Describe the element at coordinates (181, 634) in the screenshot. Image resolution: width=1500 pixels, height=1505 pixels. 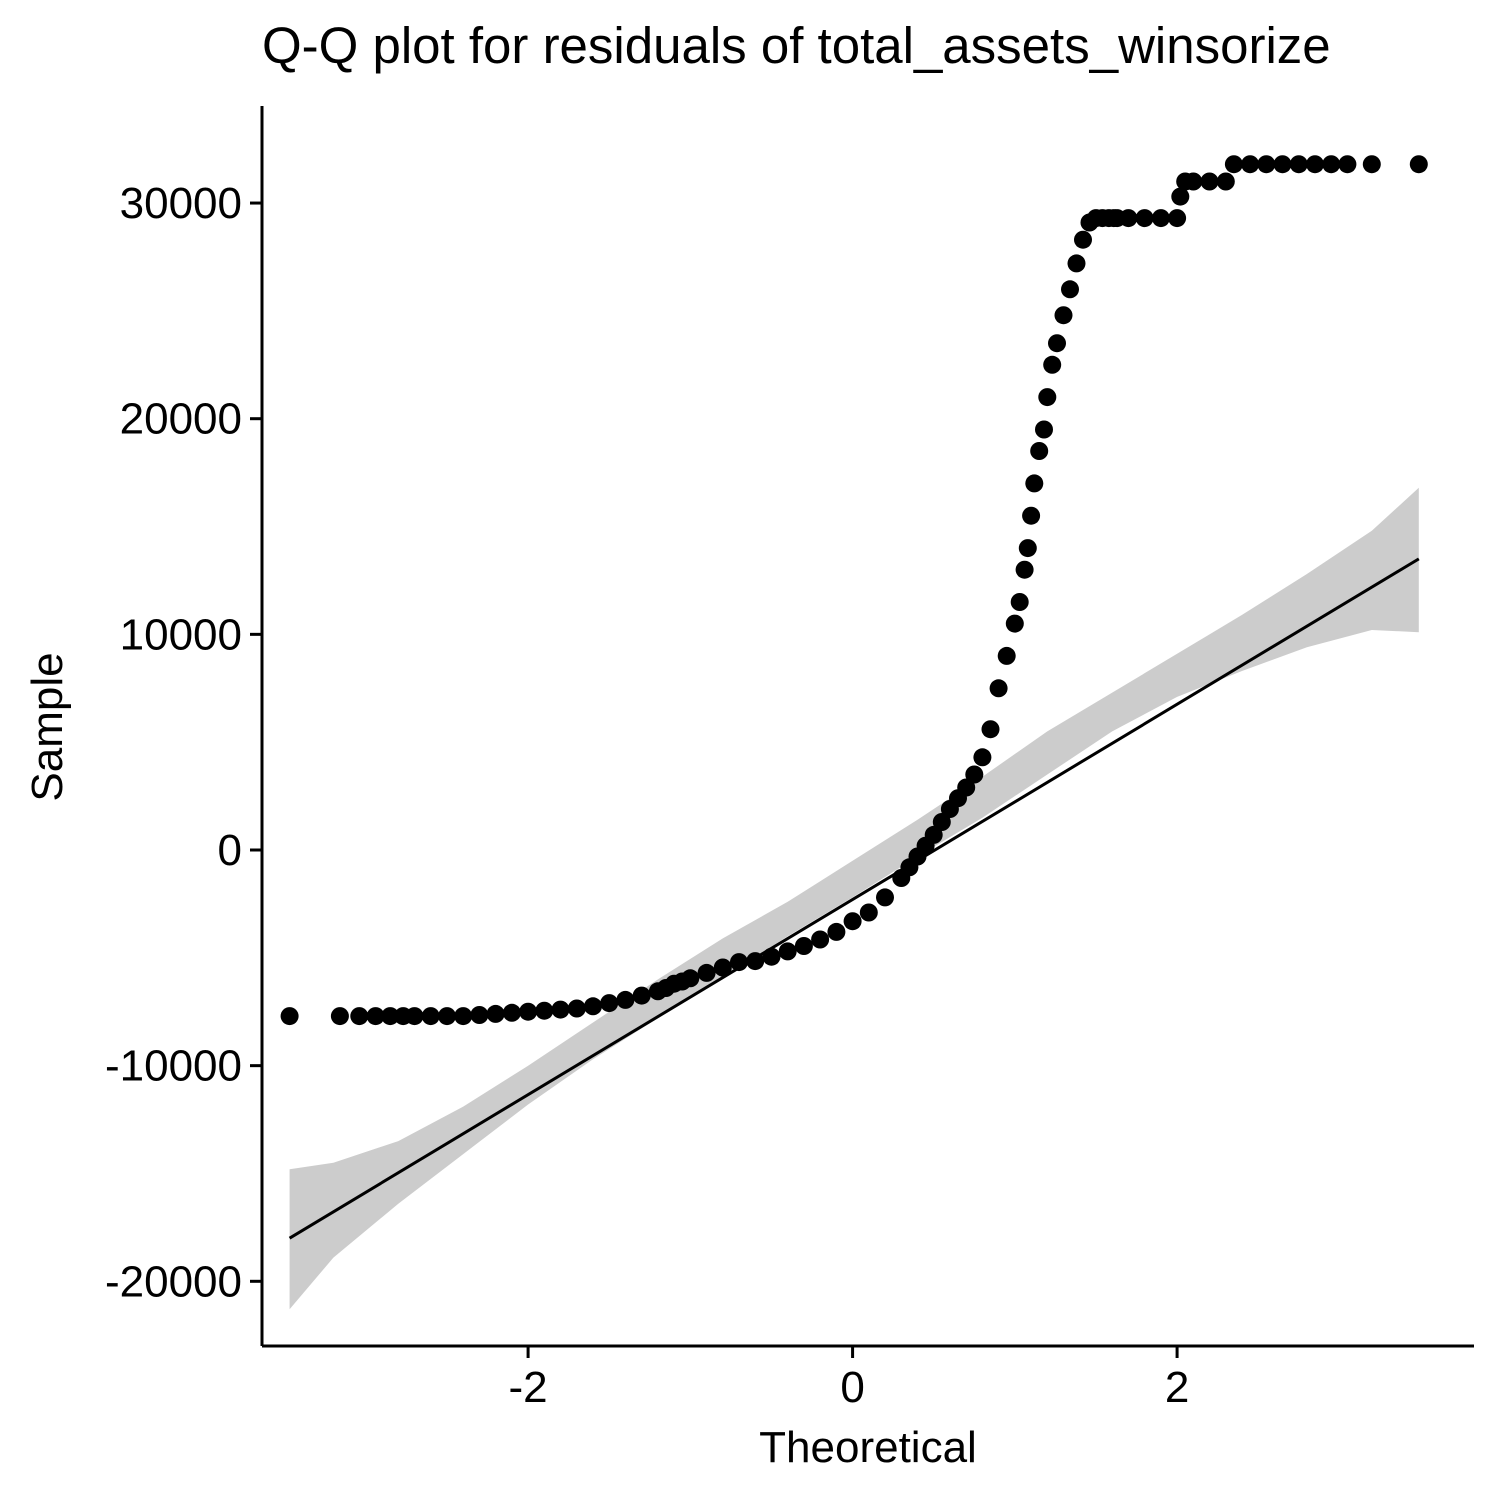
I see `y-tick-label: 10000` at that location.